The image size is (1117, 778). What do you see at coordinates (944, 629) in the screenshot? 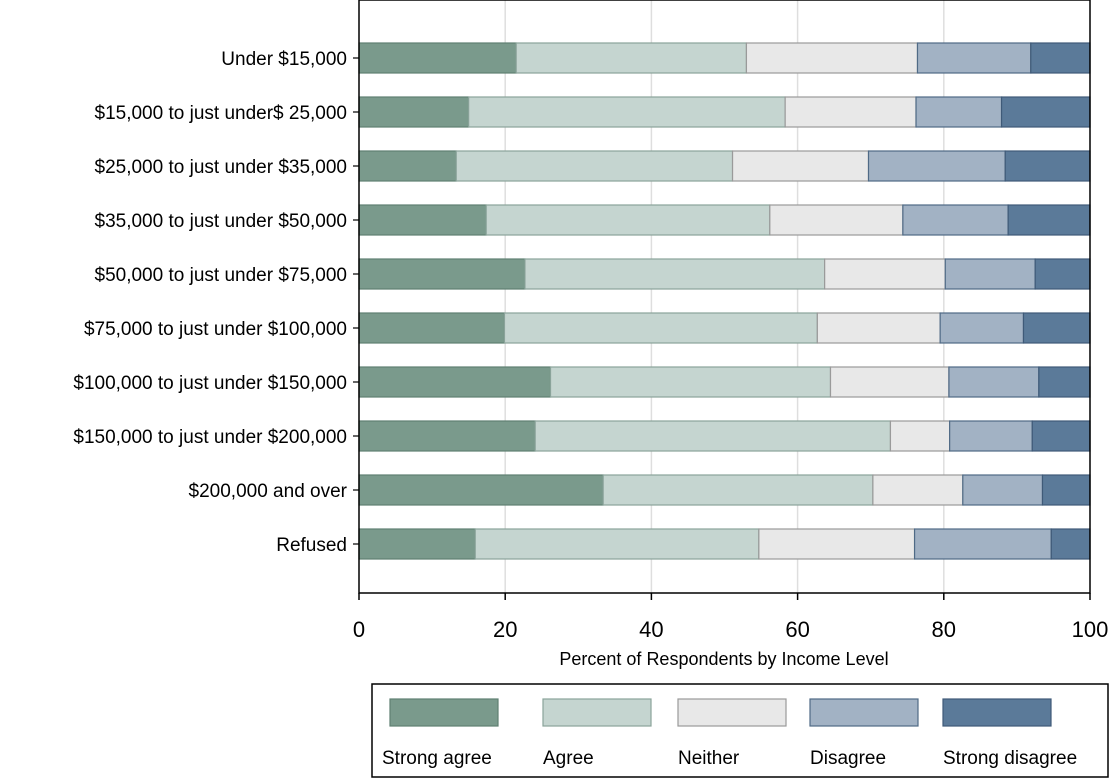
I see `x-tick-label: 80` at bounding box center [944, 629].